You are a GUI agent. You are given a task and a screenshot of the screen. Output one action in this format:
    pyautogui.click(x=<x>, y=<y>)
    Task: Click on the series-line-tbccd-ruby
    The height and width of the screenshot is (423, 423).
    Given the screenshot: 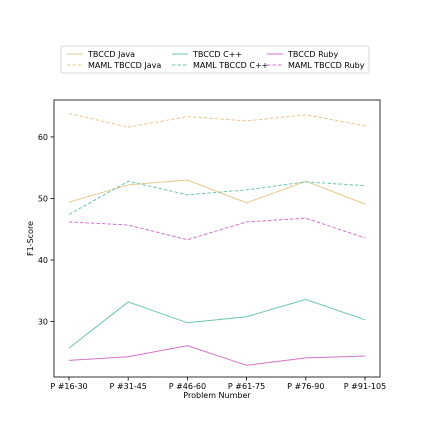 What is the action you would take?
    pyautogui.click(x=217, y=355)
    